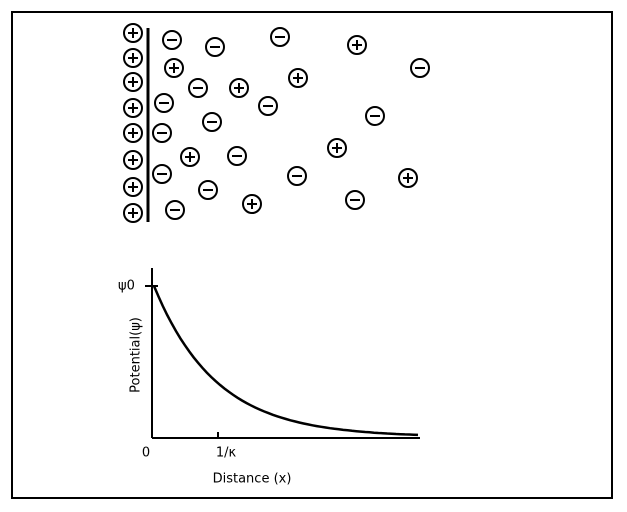 The image size is (627, 512). Describe the element at coordinates (252, 479) in the screenshot. I see `x-axis-label: Distance (x)` at that location.